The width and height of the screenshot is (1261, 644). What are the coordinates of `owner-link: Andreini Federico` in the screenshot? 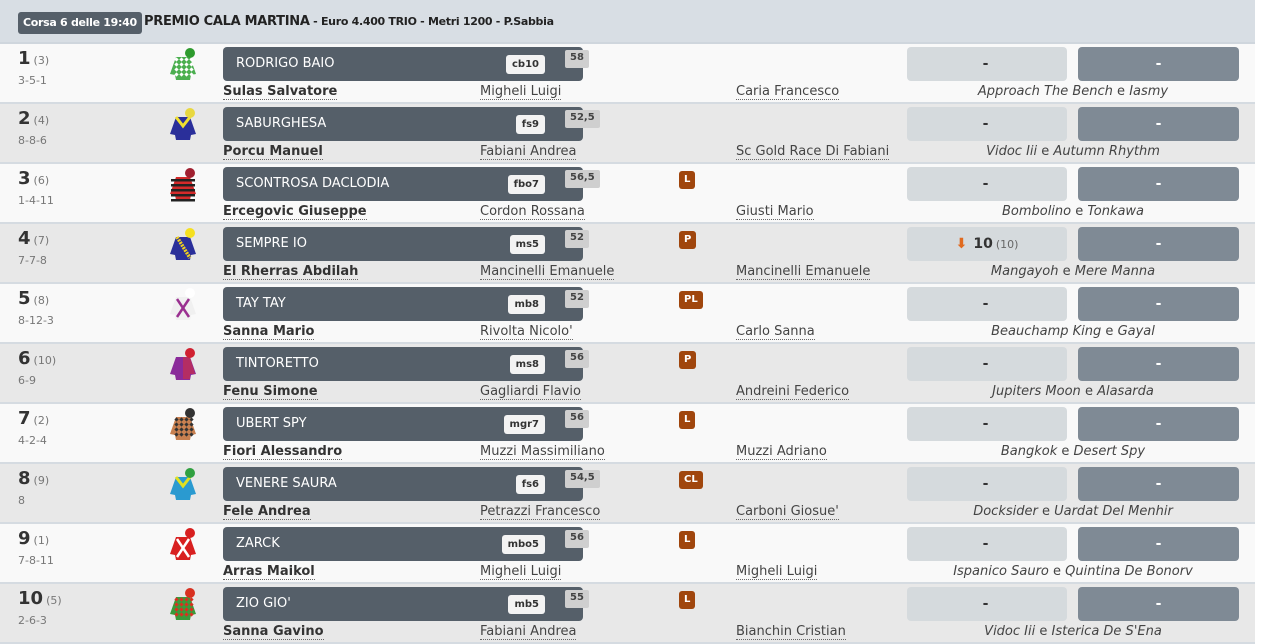 It's located at (793, 392).